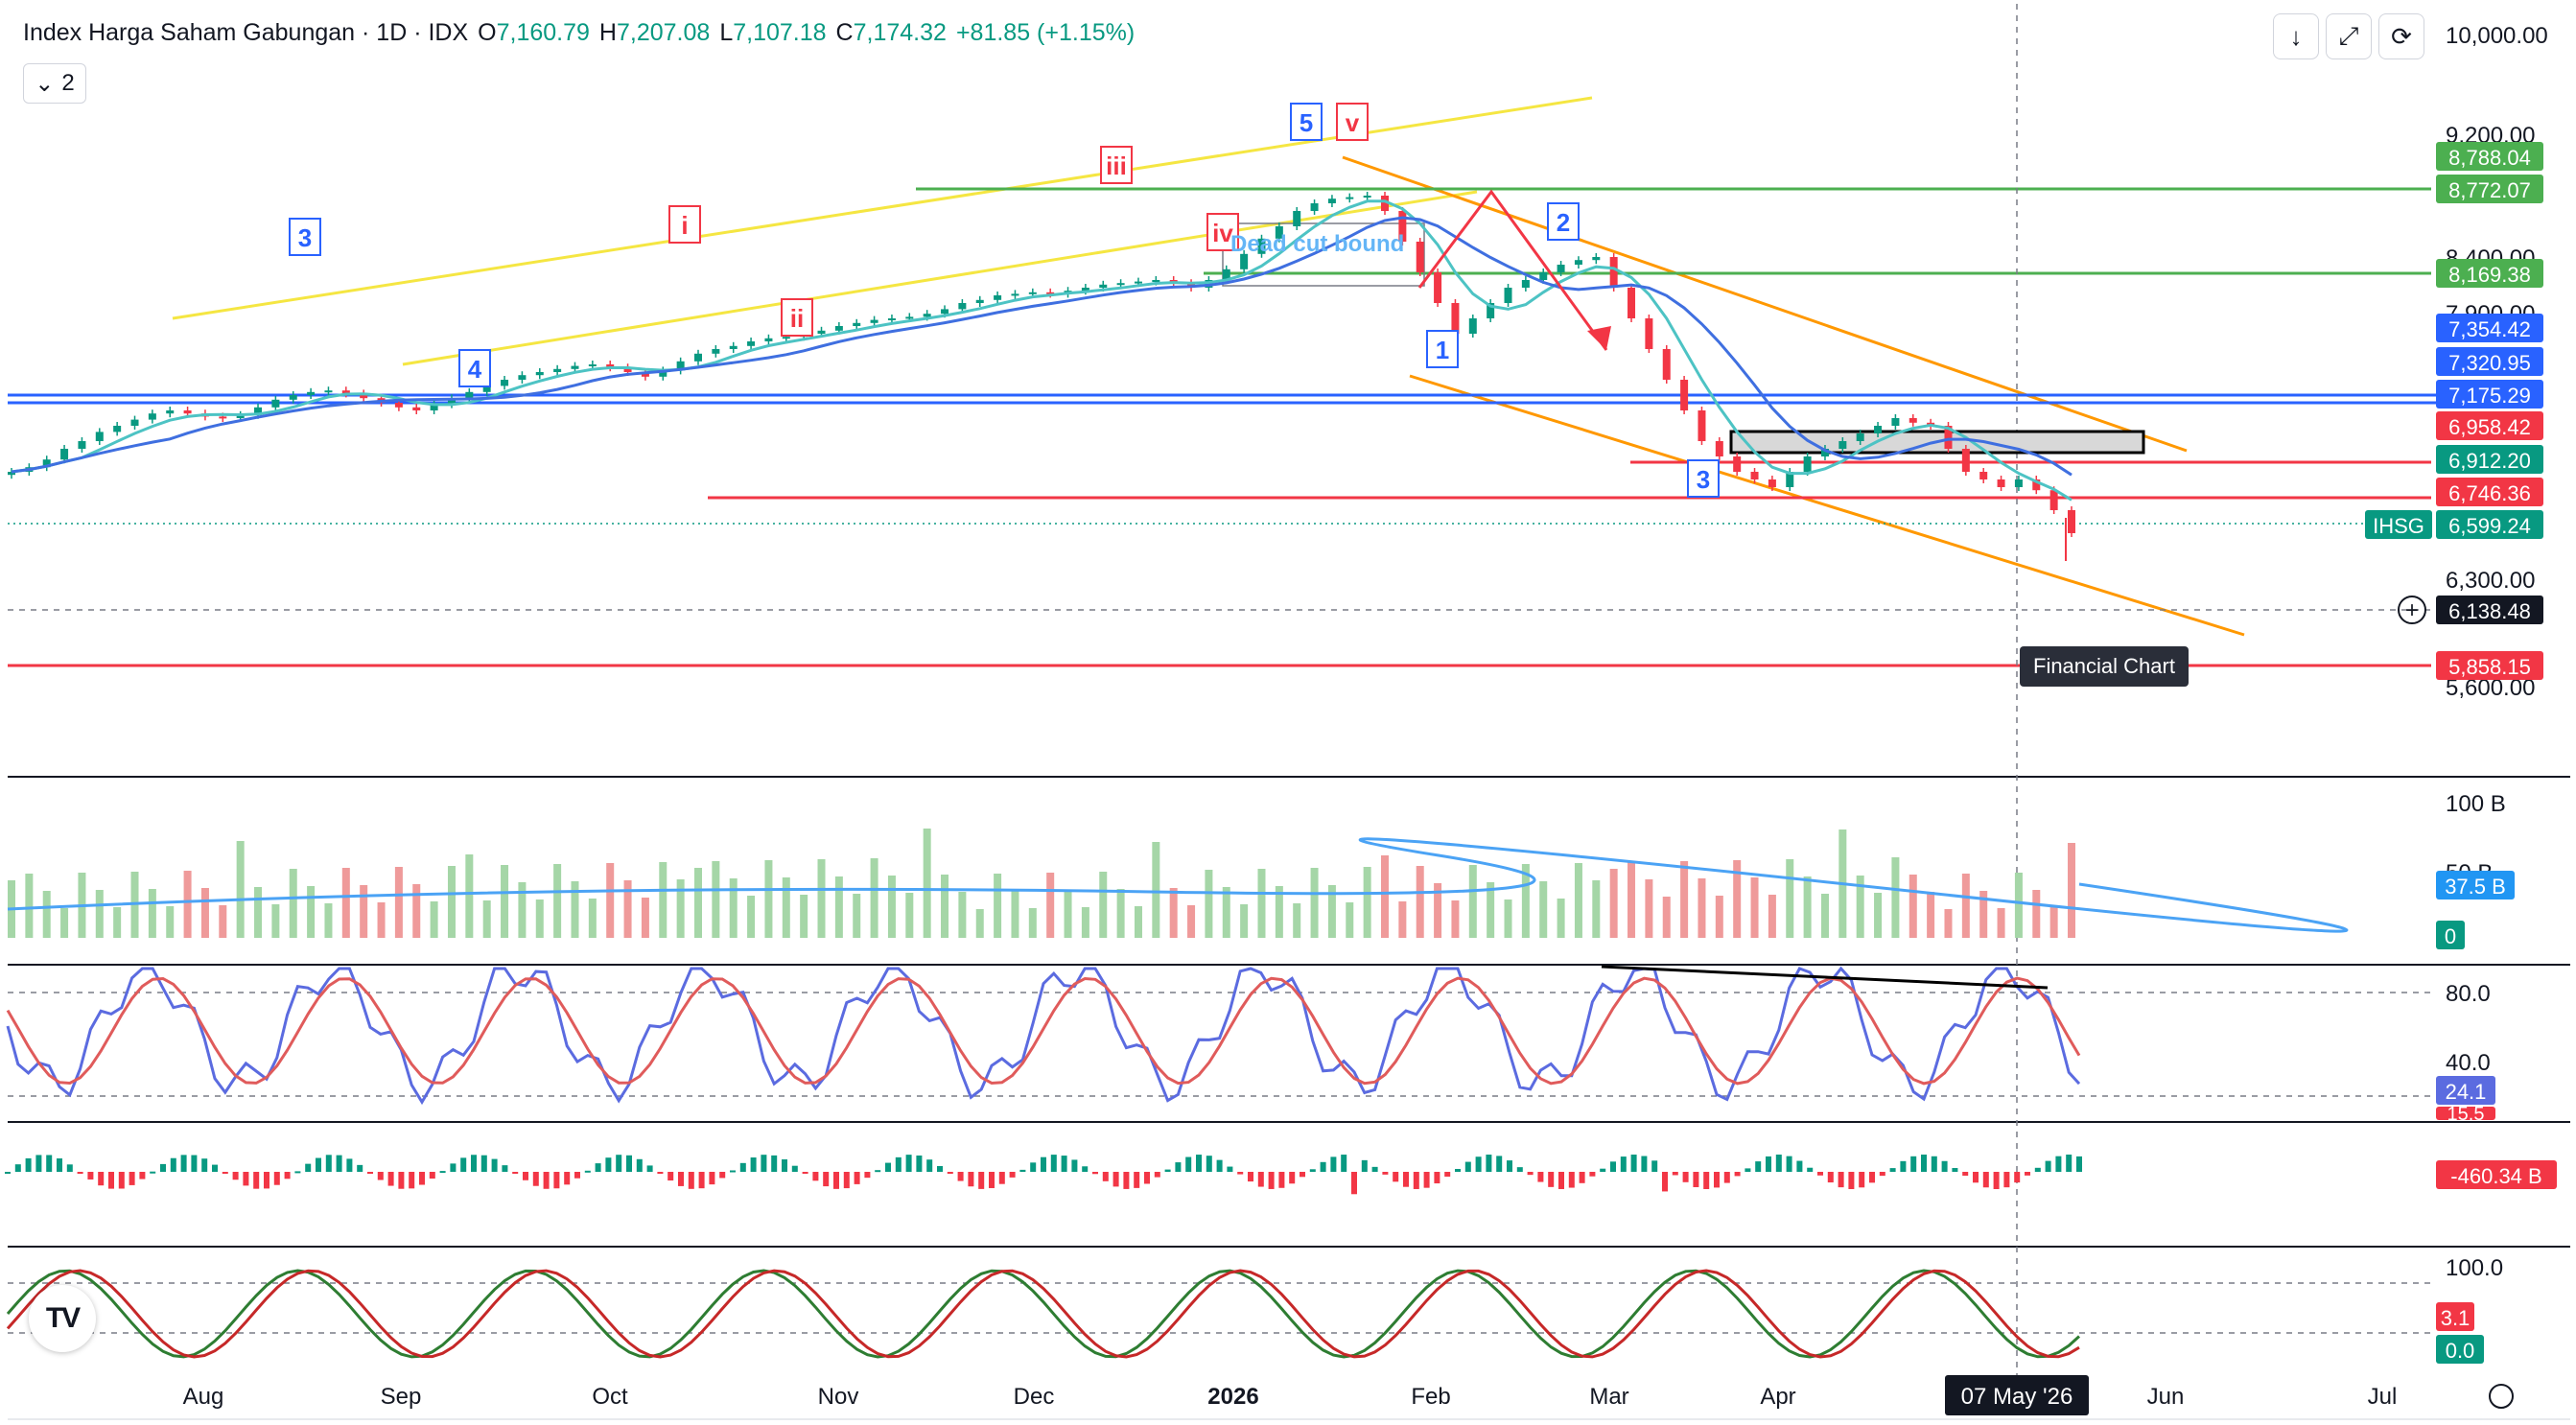 This screenshot has width=2576, height=1425. What do you see at coordinates (2450, 935) in the screenshot?
I see `volume-zero-box` at bounding box center [2450, 935].